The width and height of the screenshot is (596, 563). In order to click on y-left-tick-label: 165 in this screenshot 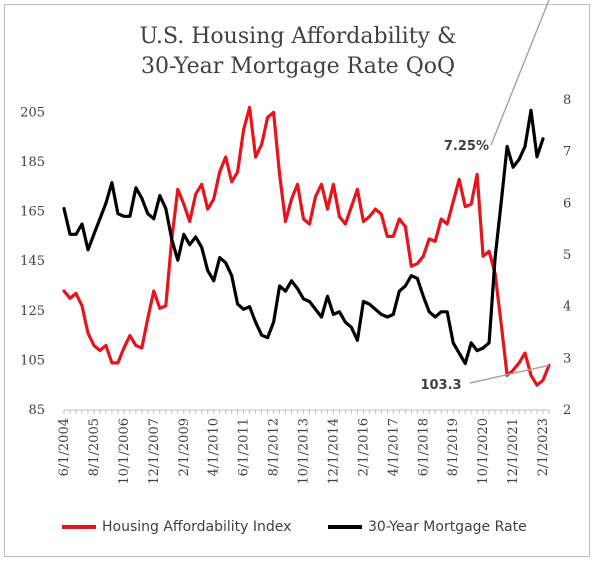, I will do `click(32, 212)`.